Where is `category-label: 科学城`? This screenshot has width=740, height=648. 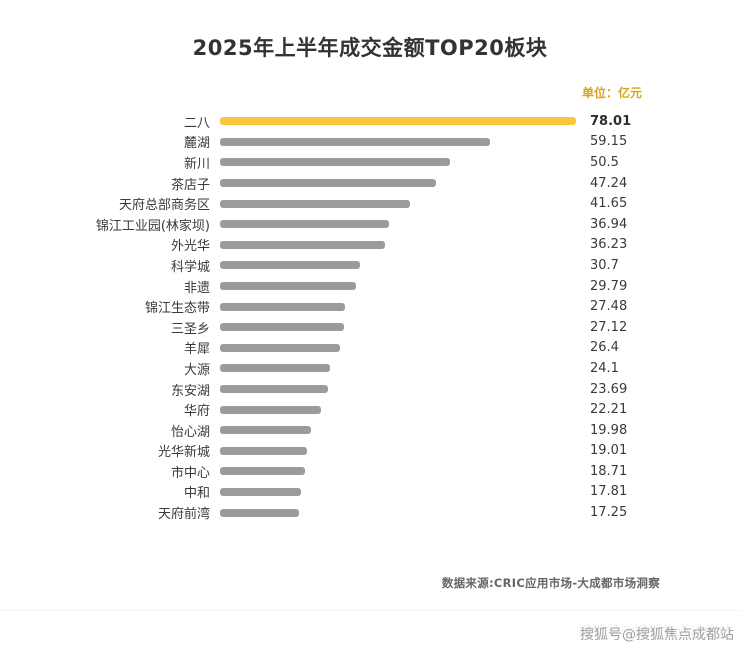
category-label: 科学城 is located at coordinates (190, 267).